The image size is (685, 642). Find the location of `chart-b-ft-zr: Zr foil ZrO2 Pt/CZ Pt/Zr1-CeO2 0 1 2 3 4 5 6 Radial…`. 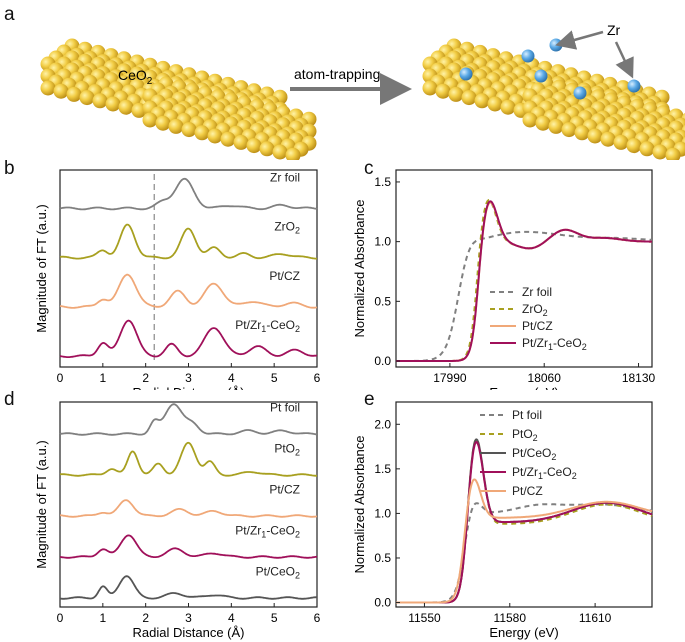

chart-b-ft-zr: Zr foil ZrO2 Pt/CZ Pt/Zr1-CeO2 0 1 2 3 4 5 6 Radial… is located at coordinates (177, 279).